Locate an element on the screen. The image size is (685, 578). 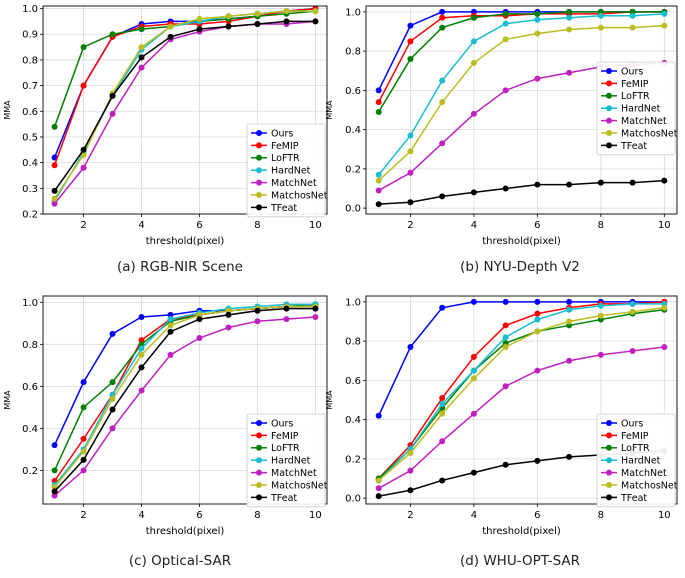
legend-entry: TFeat is located at coordinates (624, 498).